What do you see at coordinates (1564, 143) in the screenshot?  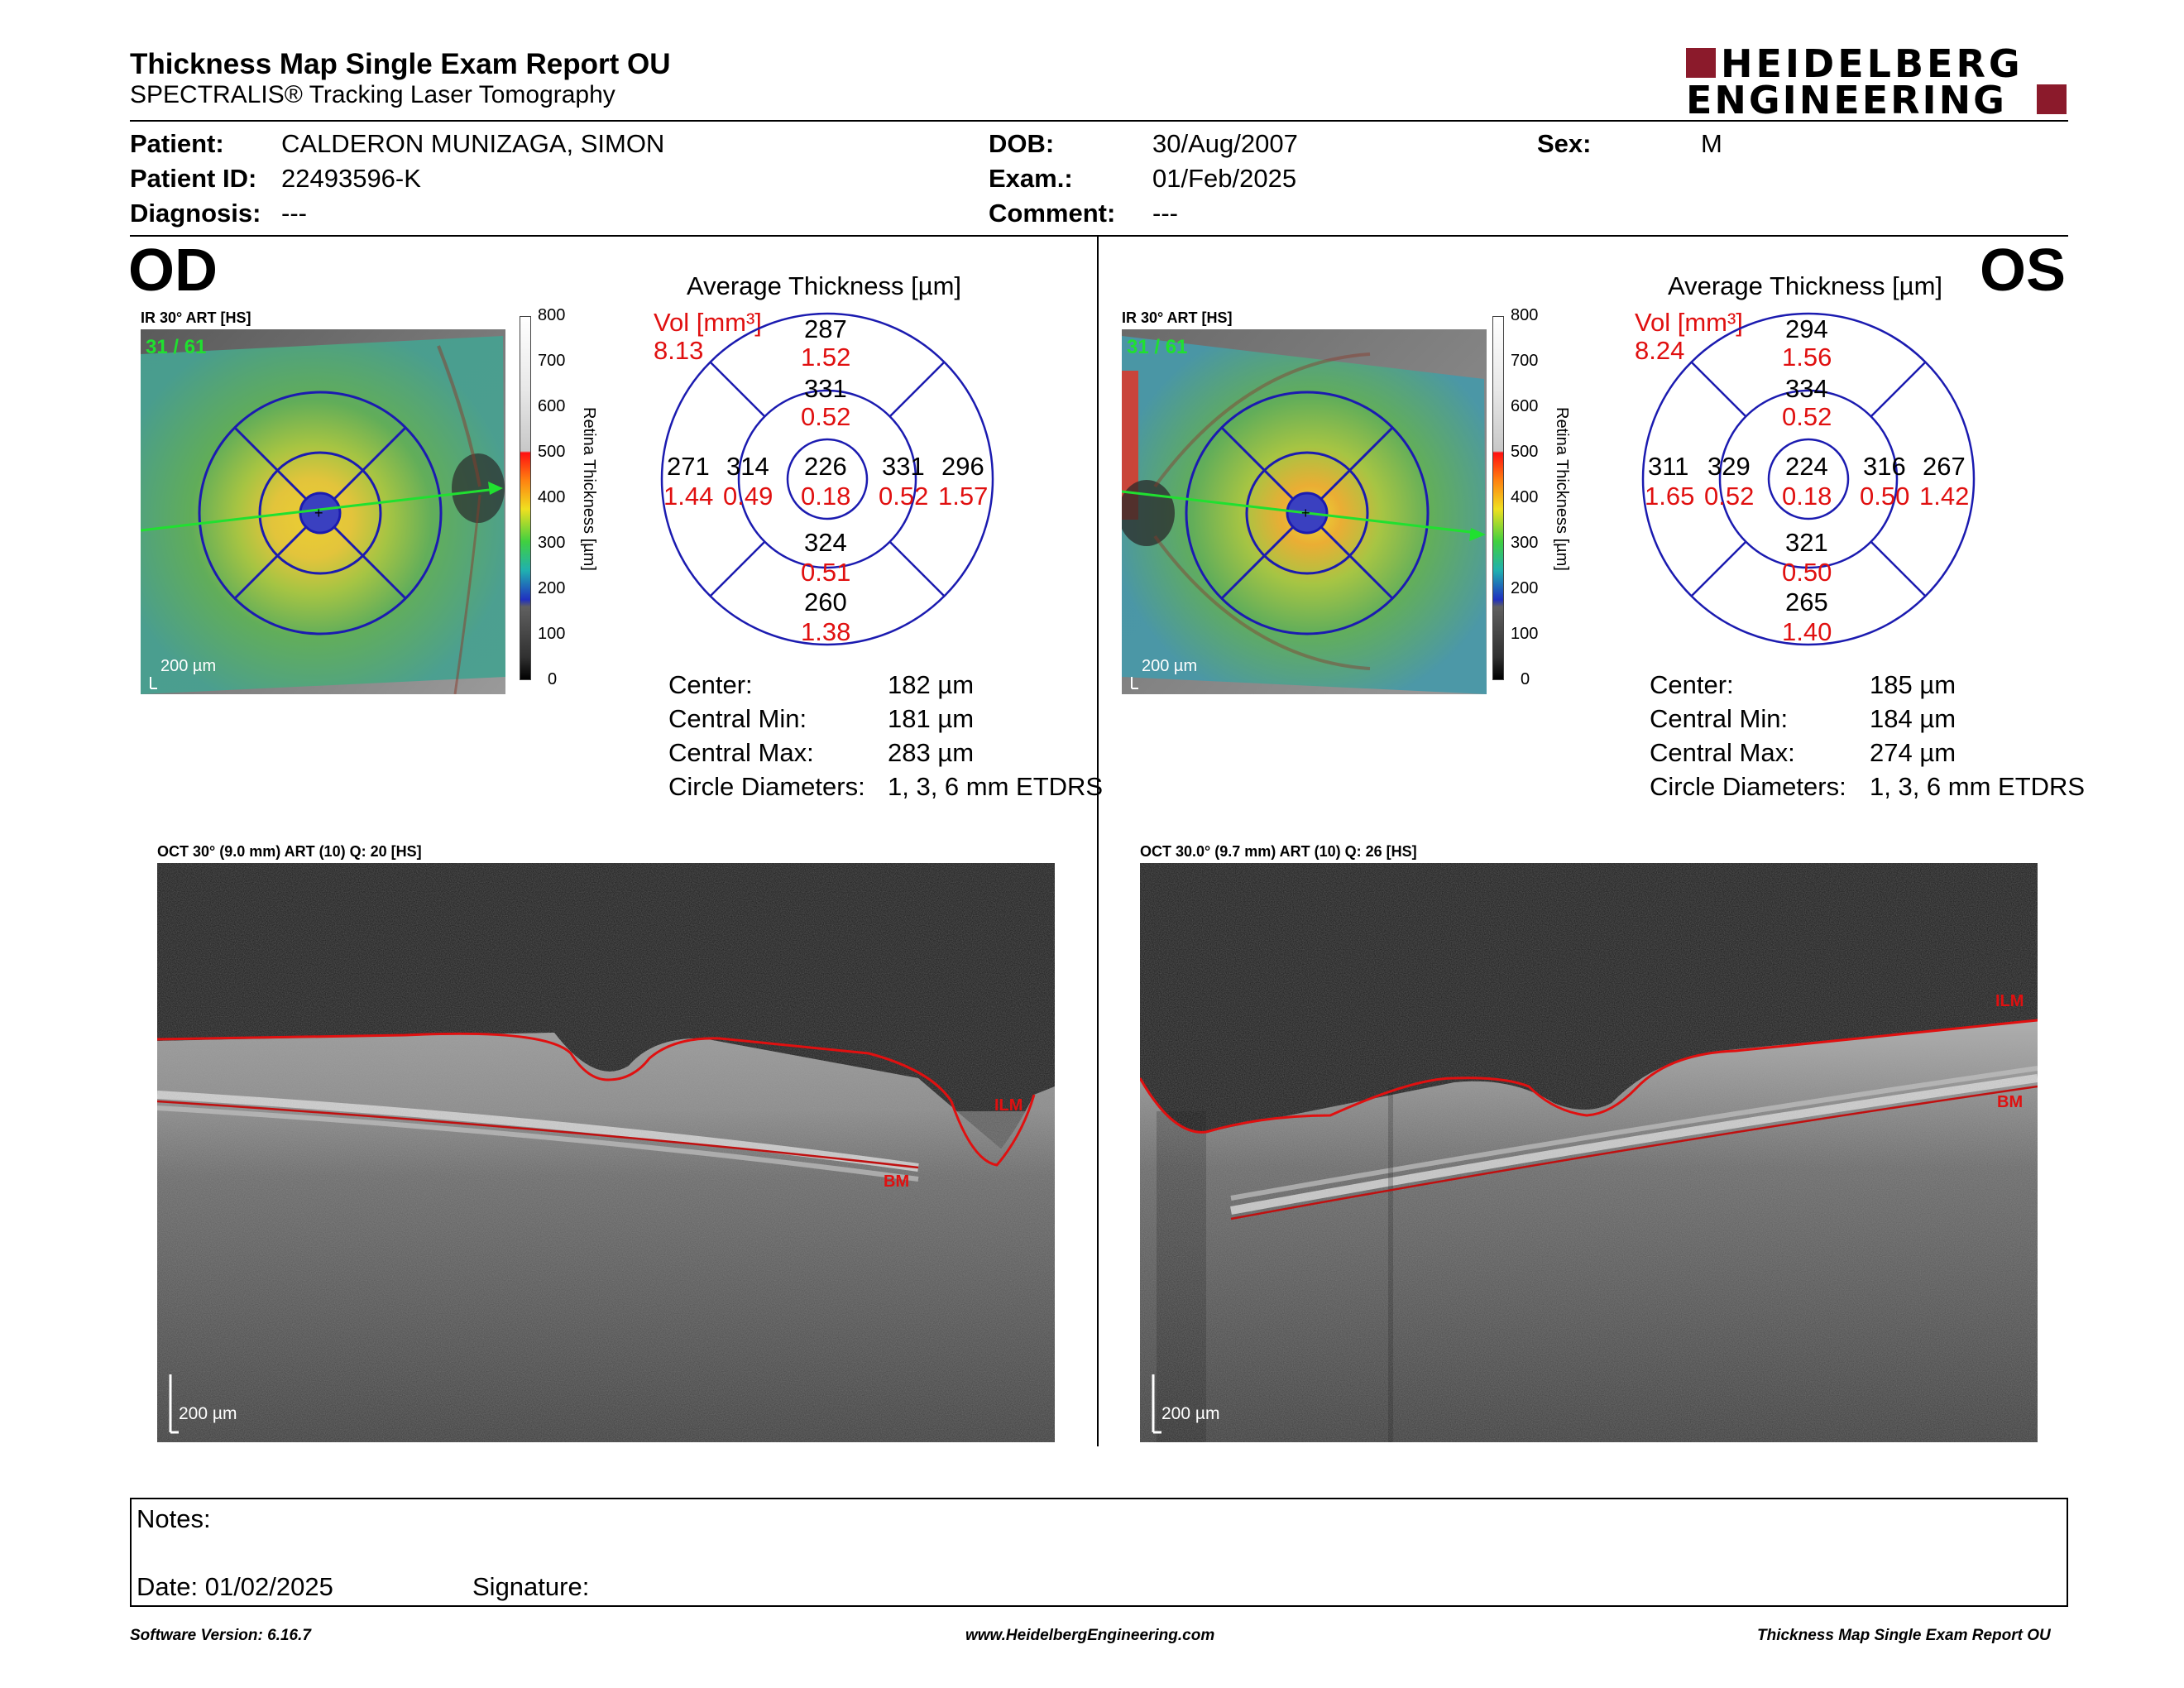 I see `sex-label: Sex:` at bounding box center [1564, 143].